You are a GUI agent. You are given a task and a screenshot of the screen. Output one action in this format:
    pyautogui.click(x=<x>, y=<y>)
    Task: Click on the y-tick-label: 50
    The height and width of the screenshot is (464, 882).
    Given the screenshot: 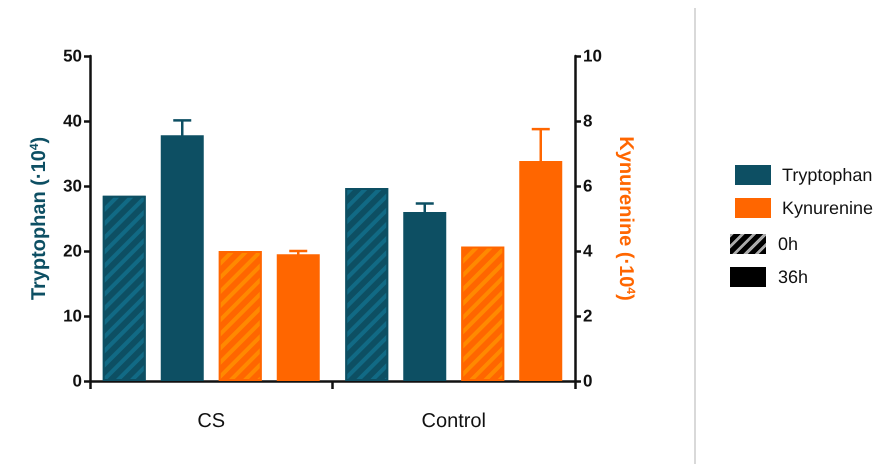 What is the action you would take?
    pyautogui.click(x=72, y=56)
    